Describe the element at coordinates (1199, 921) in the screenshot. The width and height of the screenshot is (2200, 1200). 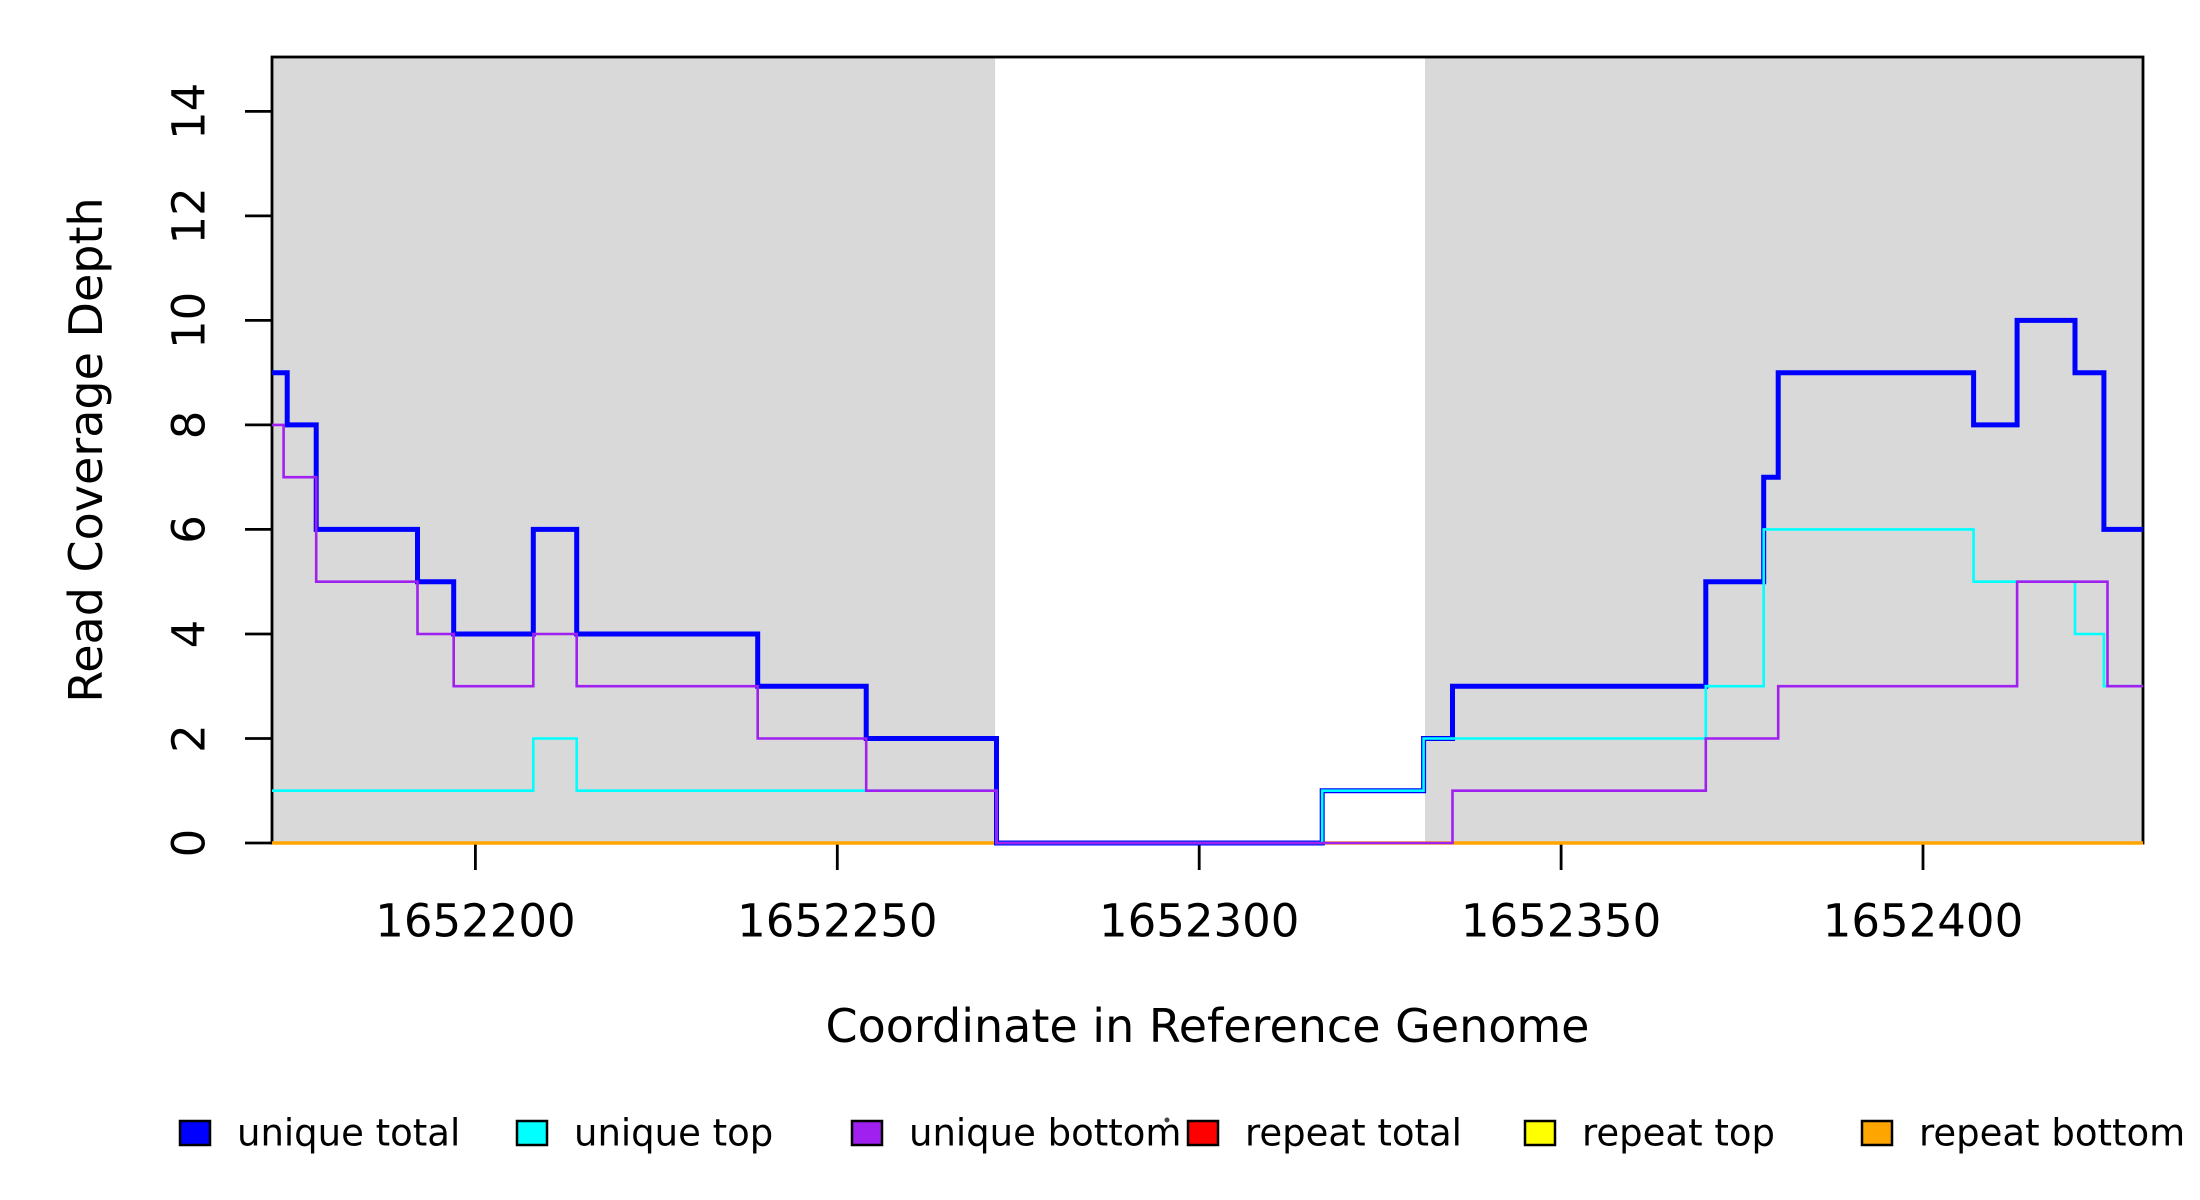
I see `x-tick-label: 1652300` at that location.